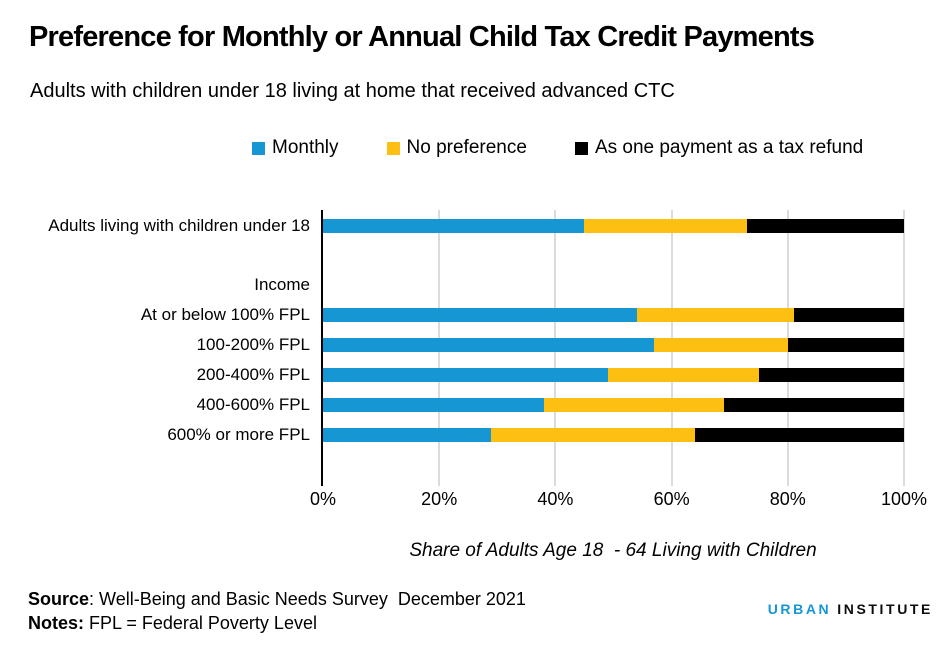 This screenshot has width=951, height=646. Describe the element at coordinates (885, 609) in the screenshot. I see `logo-institute-text: INSTITUTE` at that location.